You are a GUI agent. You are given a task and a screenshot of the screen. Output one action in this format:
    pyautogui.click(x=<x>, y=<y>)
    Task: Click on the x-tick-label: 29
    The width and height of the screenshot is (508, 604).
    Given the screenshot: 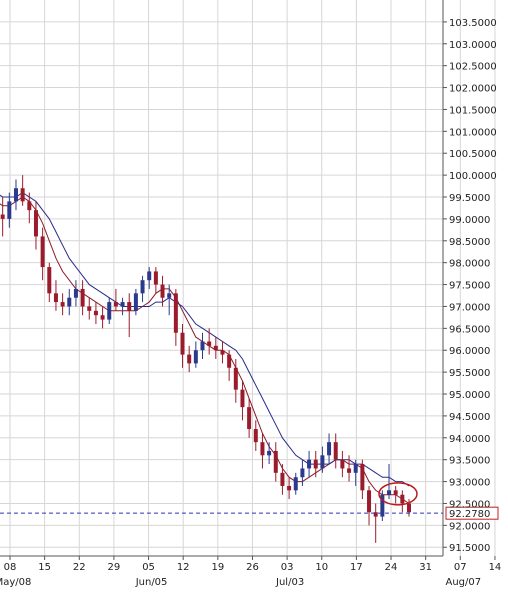 What is the action you would take?
    pyautogui.click(x=114, y=567)
    